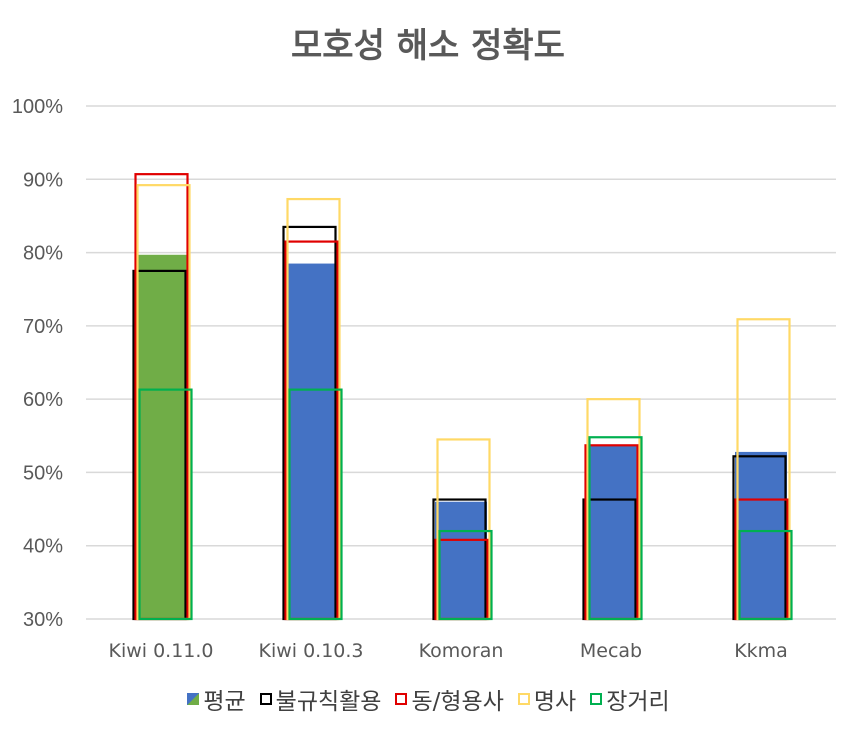 This screenshot has height=730, width=857. I want to click on legend-item-average: 평균, so click(216, 699).